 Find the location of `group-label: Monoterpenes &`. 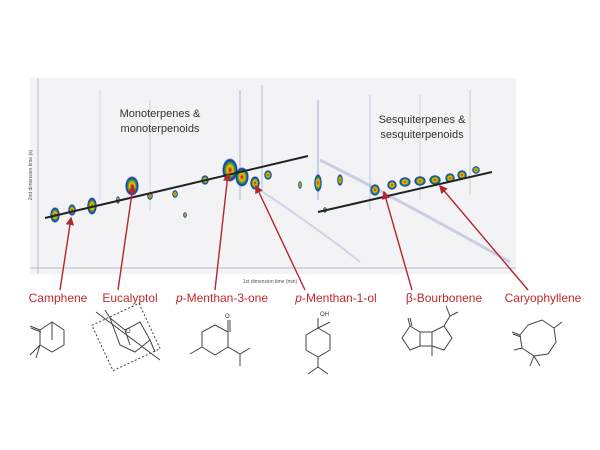

group-label: Monoterpenes & is located at coordinates (160, 114).